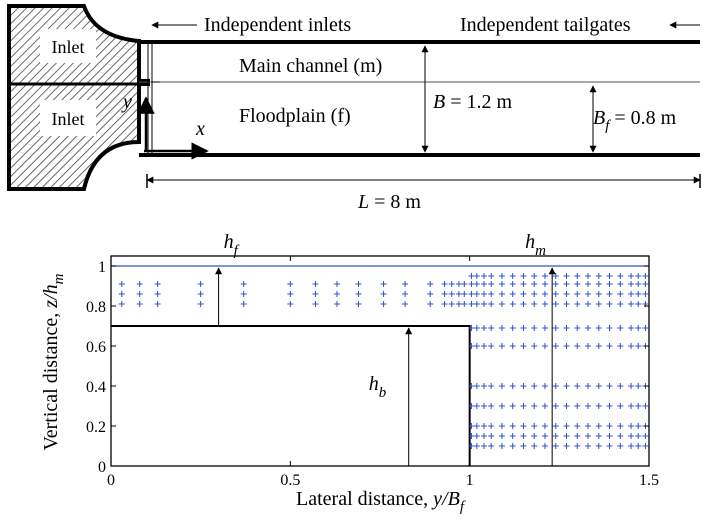 The width and height of the screenshot is (706, 527). What do you see at coordinates (381, 501) in the screenshot?
I see `x-axis-title: Lateral distance, y/Bf` at bounding box center [381, 501].